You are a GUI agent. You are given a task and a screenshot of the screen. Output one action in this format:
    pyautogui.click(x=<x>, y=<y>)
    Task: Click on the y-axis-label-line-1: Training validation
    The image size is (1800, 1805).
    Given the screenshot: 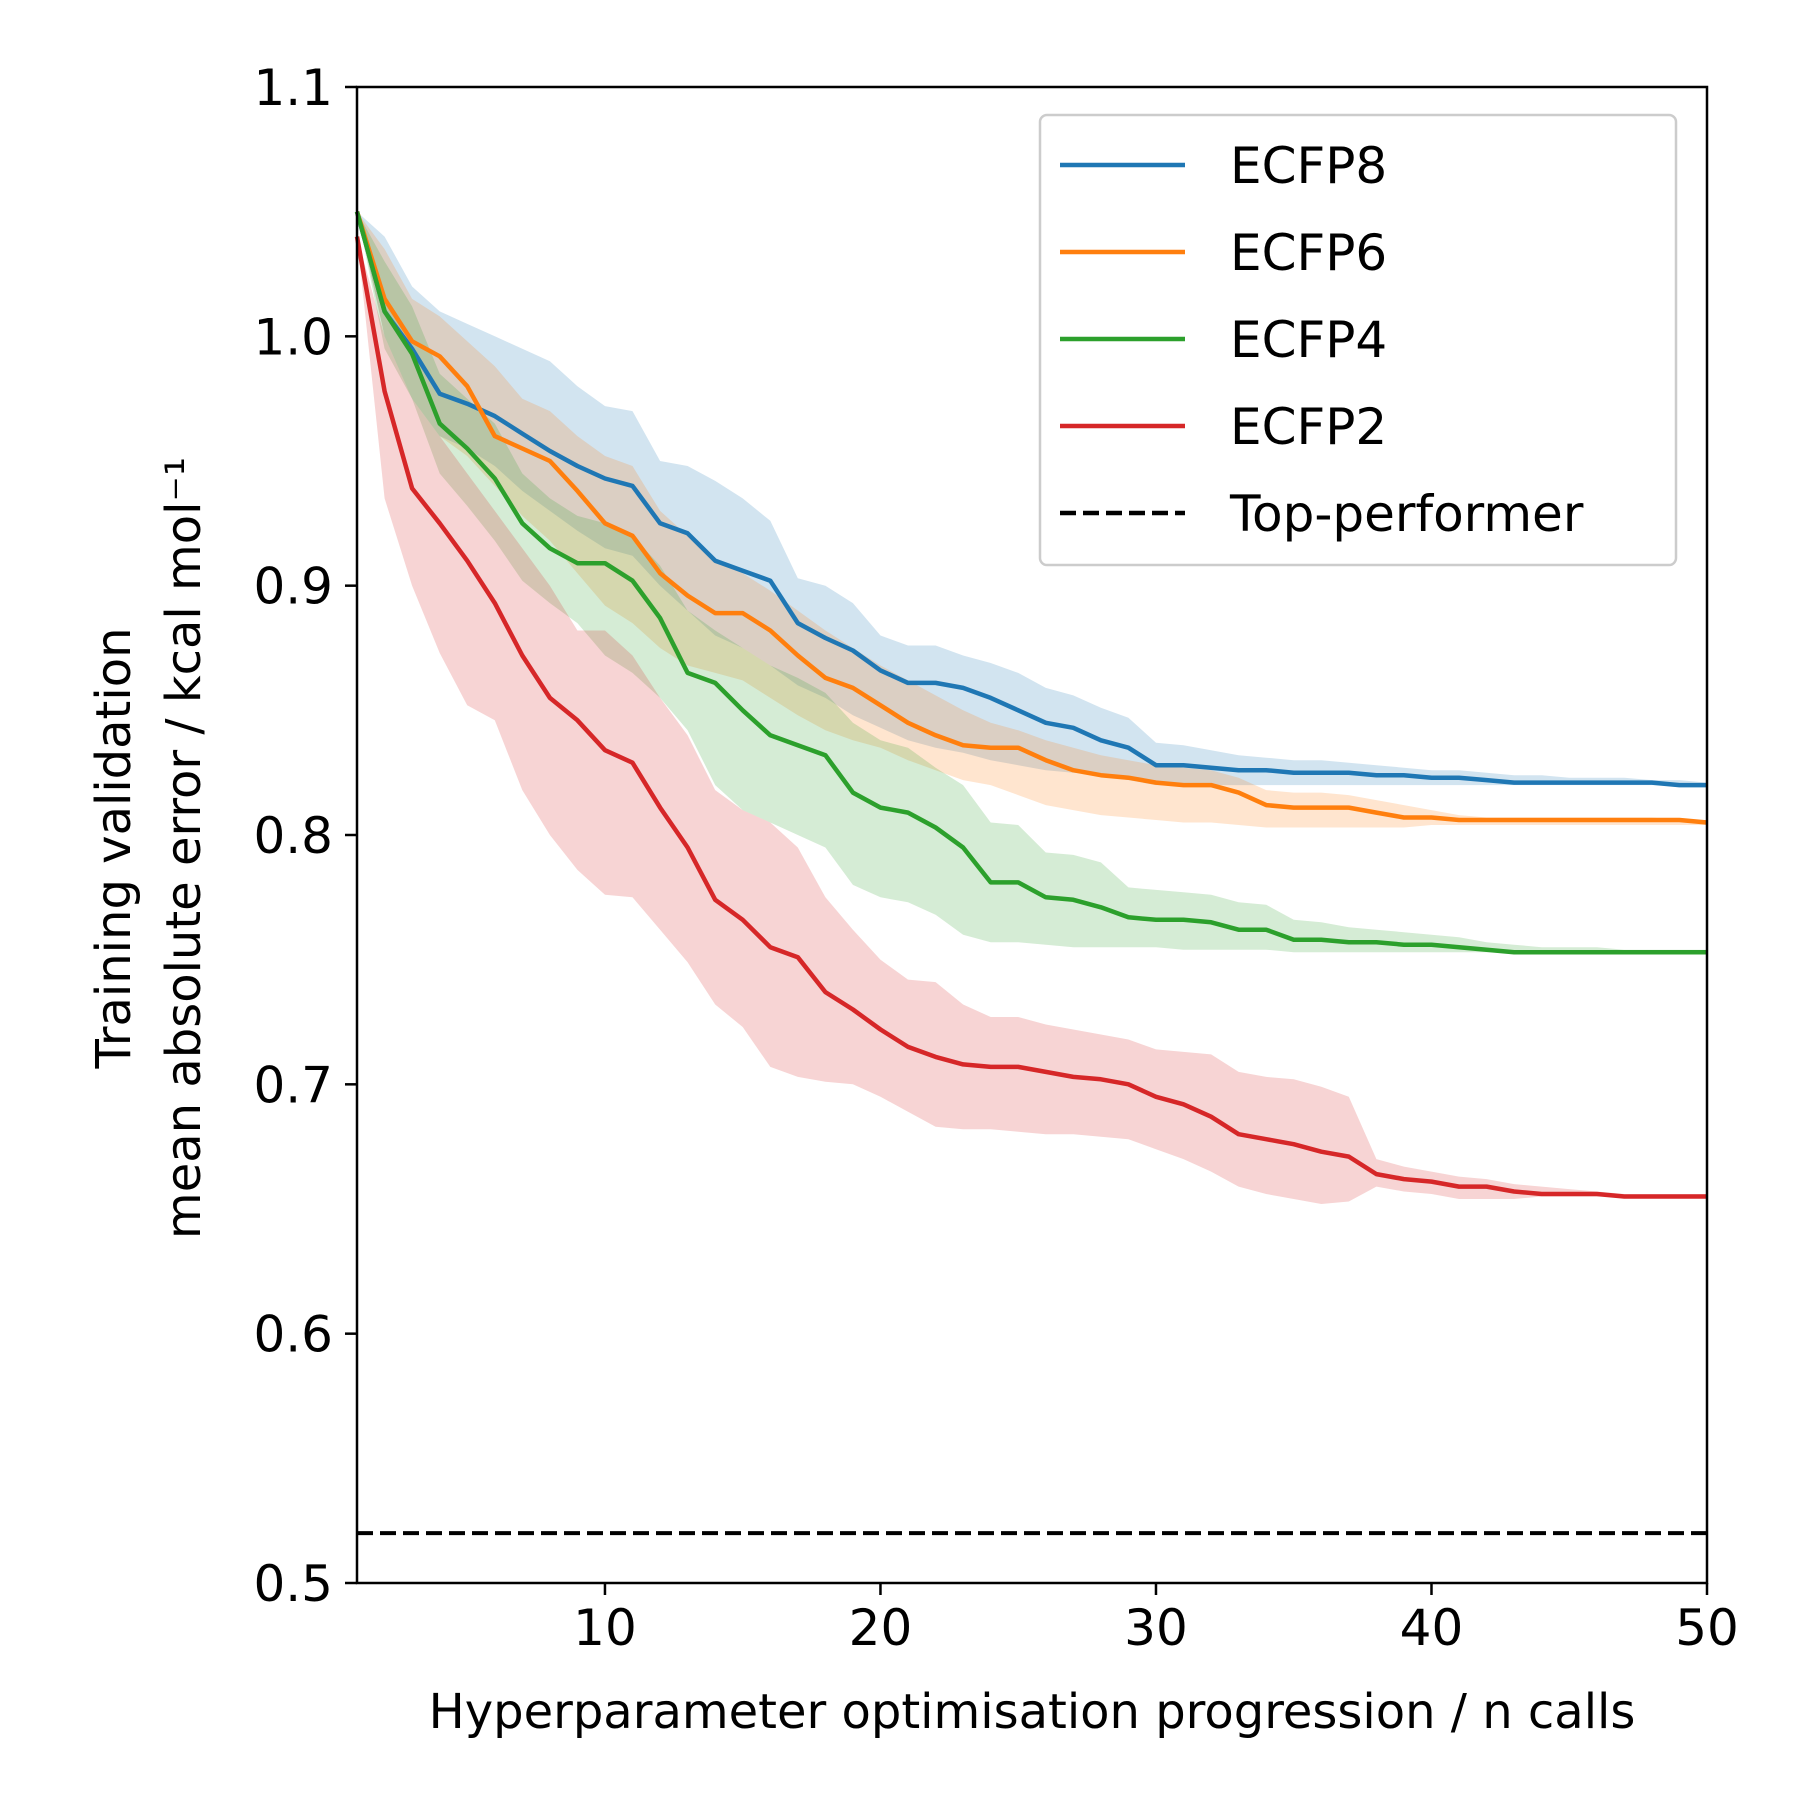 What is the action you would take?
    pyautogui.click(x=114, y=849)
    